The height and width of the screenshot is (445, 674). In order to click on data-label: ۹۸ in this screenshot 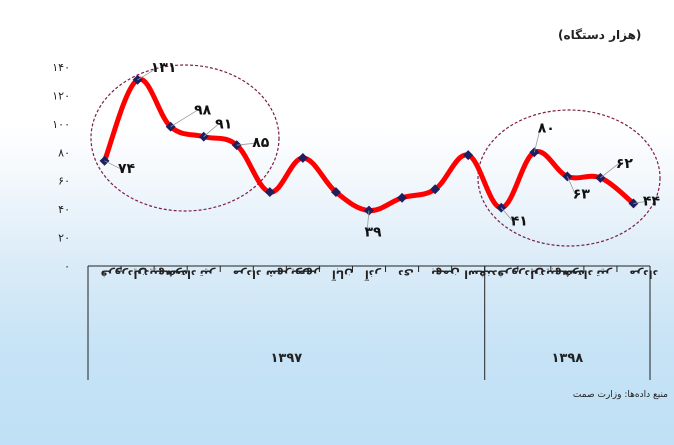, I will do `click(203, 111)`.